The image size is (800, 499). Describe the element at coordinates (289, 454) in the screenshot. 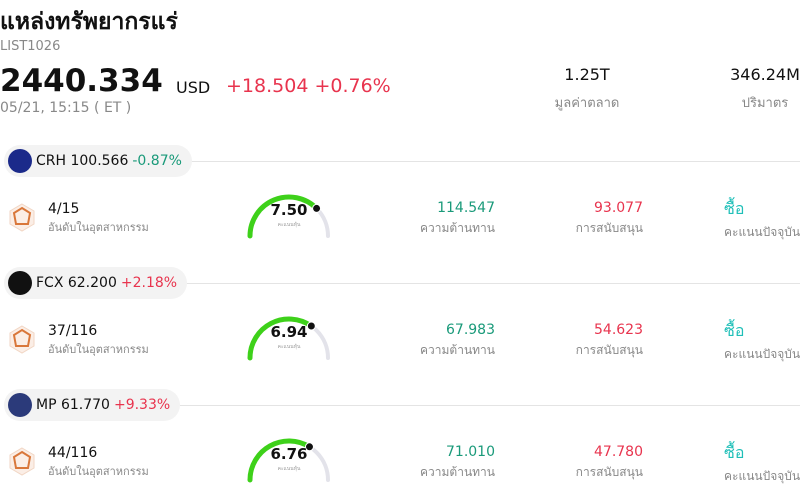

I see `score: 6.76` at that location.